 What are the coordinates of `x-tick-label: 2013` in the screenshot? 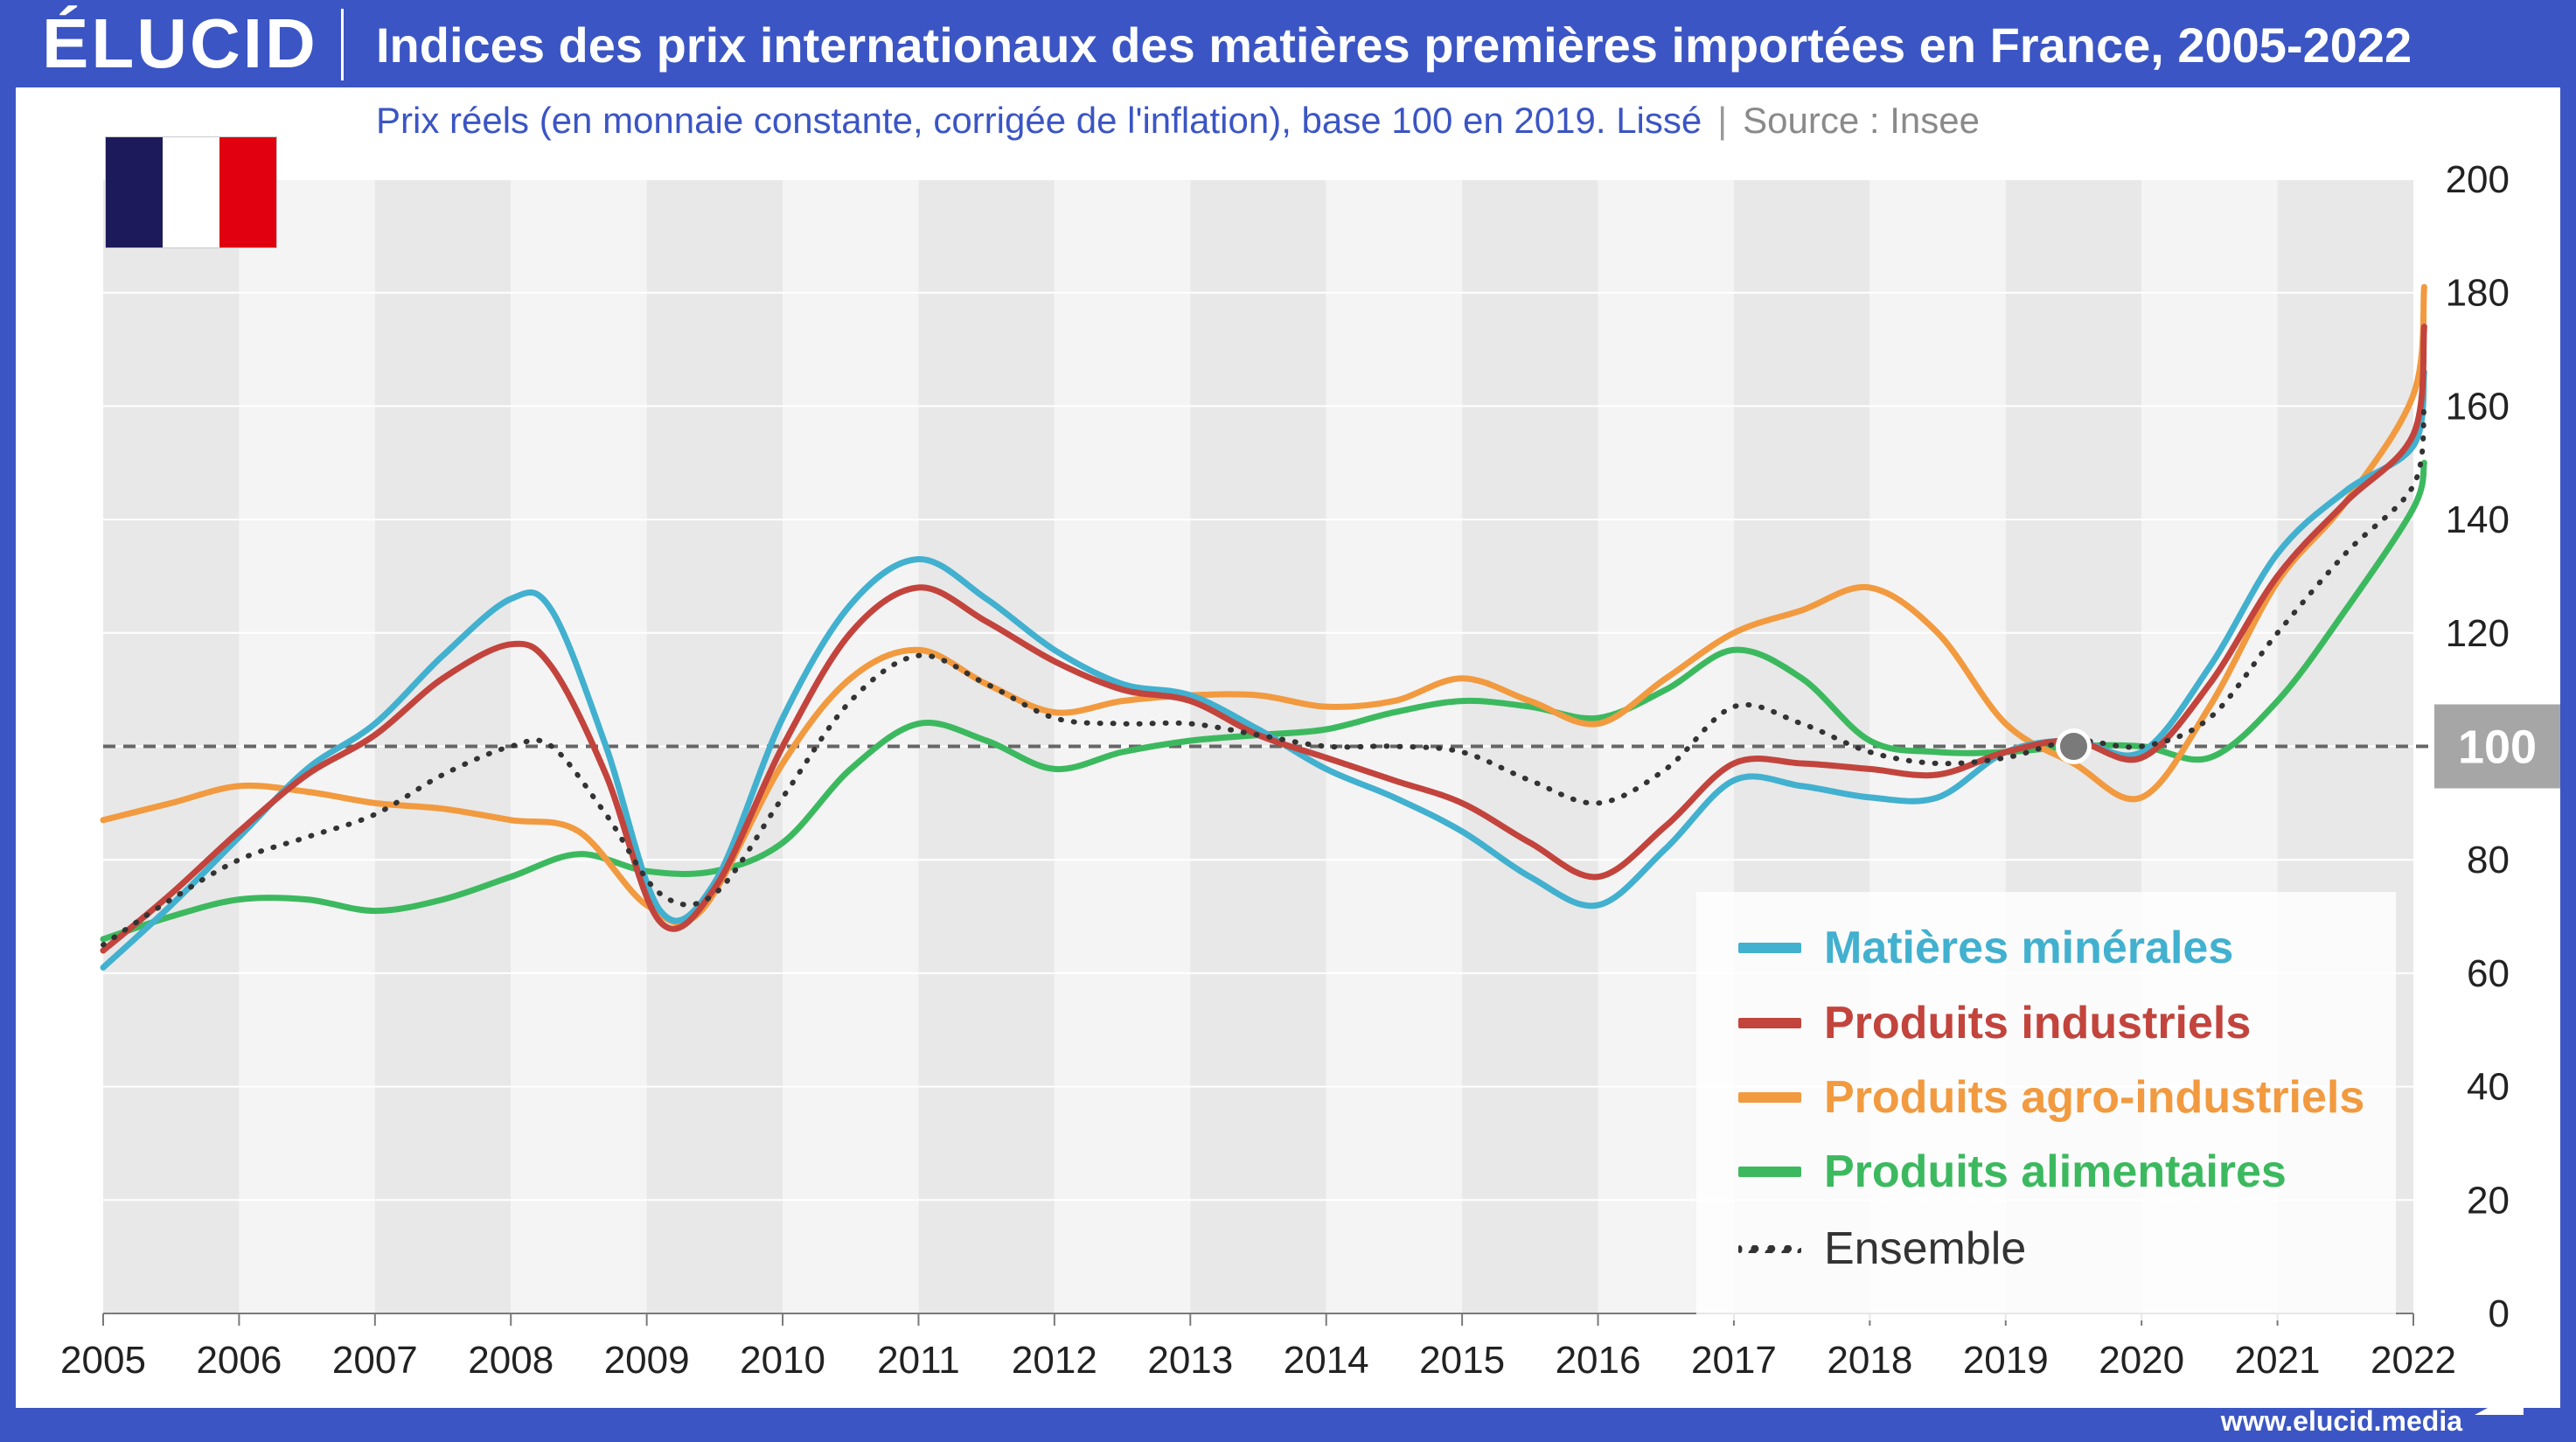 It's located at (1190, 1360).